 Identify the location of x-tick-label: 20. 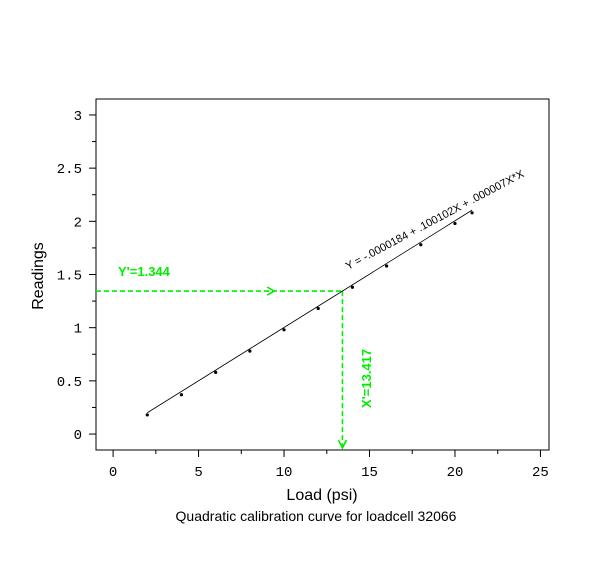
(455, 473).